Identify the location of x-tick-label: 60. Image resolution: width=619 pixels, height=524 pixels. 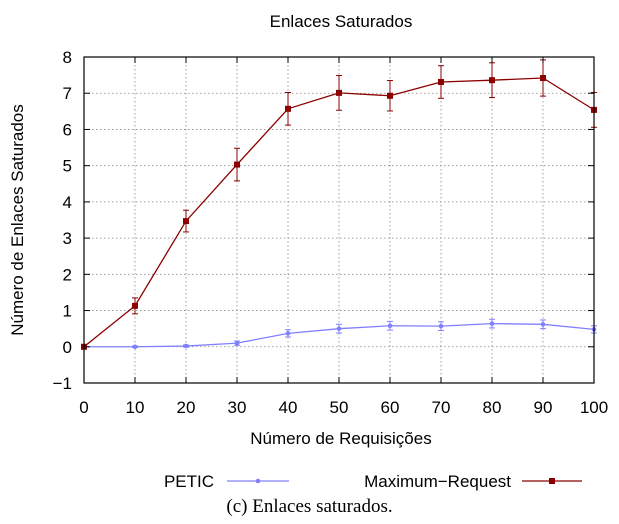
(390, 407).